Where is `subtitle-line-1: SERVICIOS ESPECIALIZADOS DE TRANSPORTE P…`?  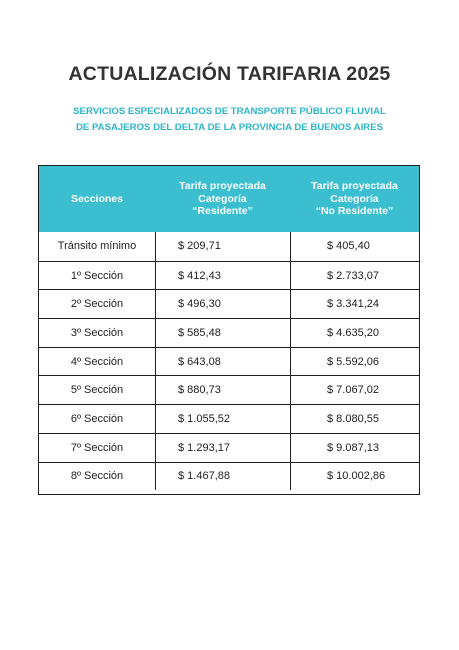 subtitle-line-1: SERVICIOS ESPECIALIZADOS DE TRANSPORTE P… is located at coordinates (229, 111).